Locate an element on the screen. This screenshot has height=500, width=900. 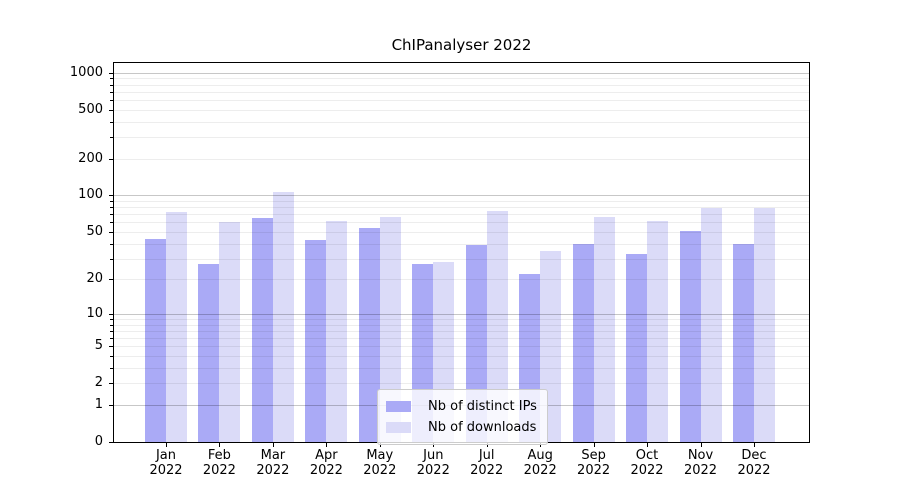
x-tick-label: Dec 2022 is located at coordinates (754, 463).